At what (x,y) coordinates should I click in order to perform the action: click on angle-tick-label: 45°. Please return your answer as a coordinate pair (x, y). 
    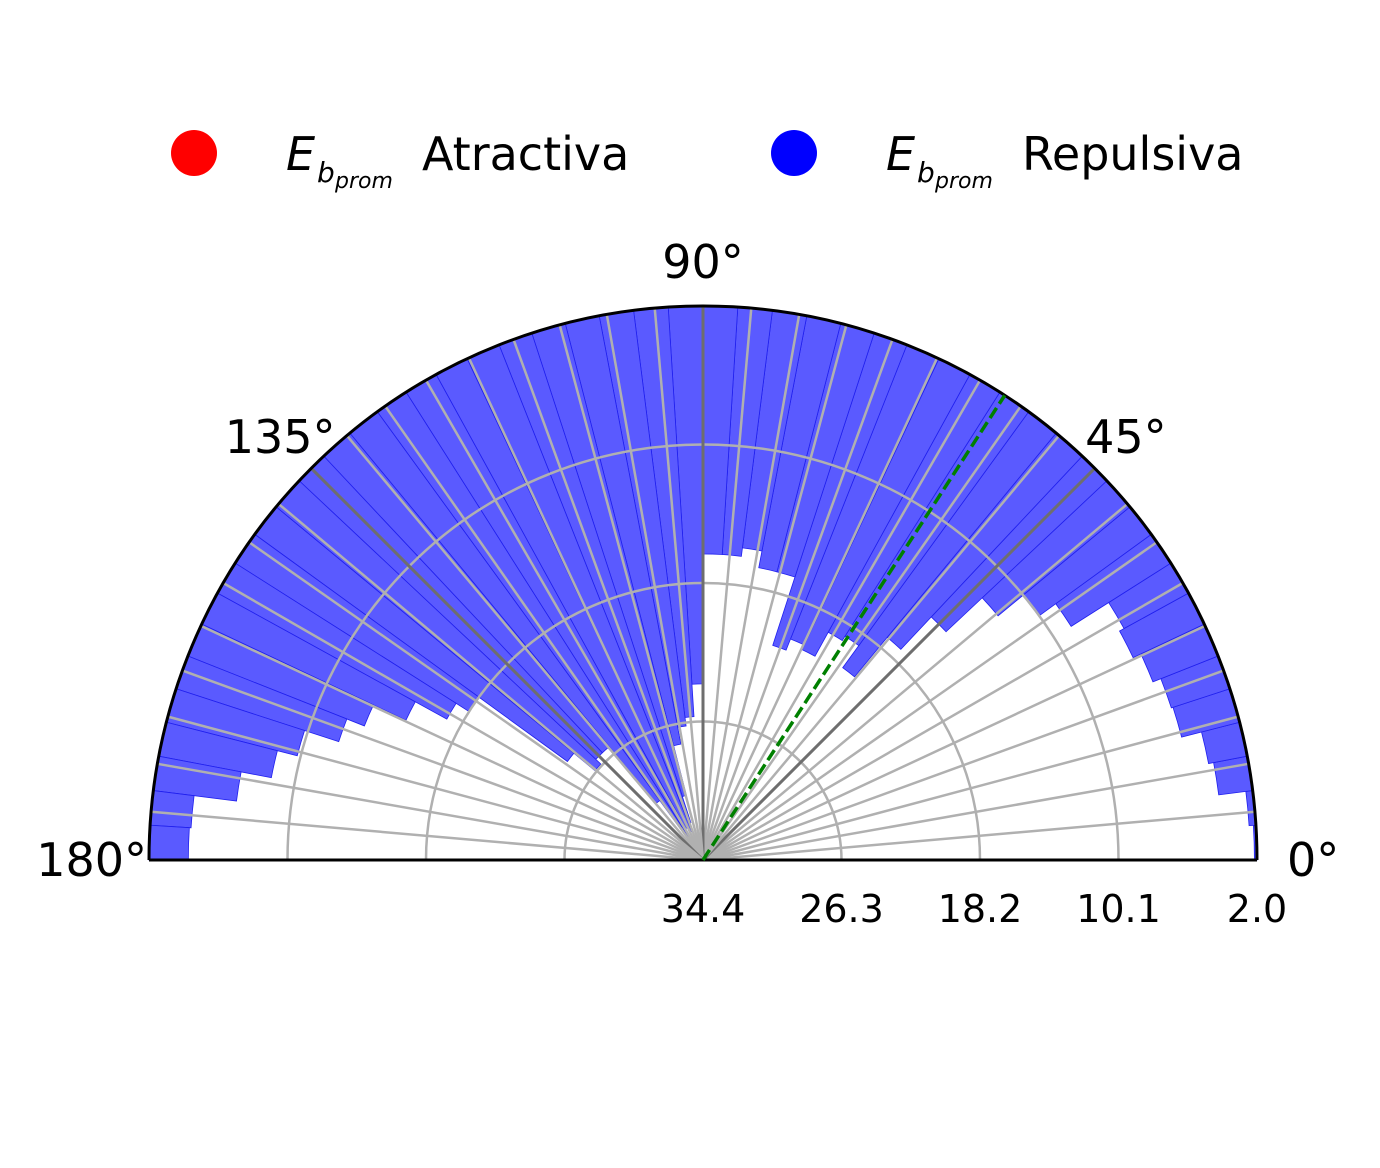
    Looking at the image, I should click on (1126, 437).